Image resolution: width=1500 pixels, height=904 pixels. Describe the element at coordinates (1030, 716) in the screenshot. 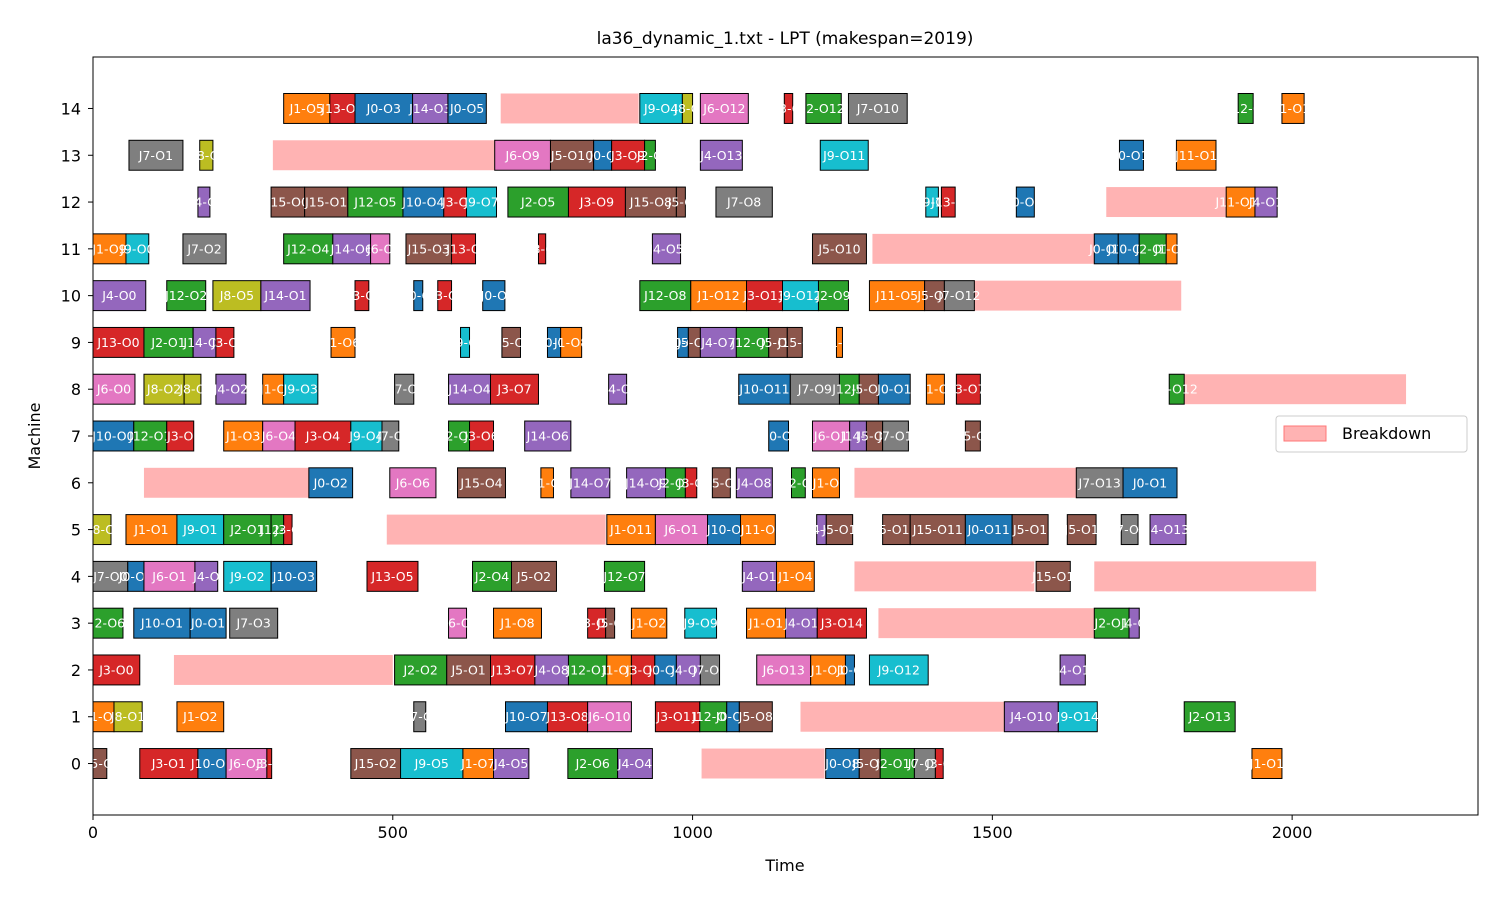

I see `operation-label: J4-O10` at that location.